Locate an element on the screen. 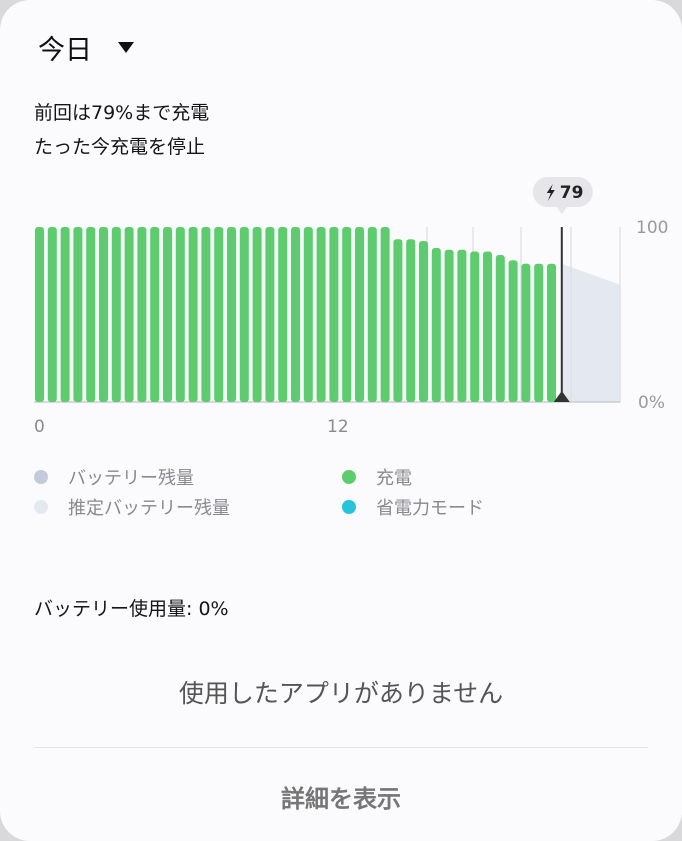 Image resolution: width=682 pixels, height=841 pixels. battery-usage-text: バッテリー使用量: 0% is located at coordinates (131, 609).